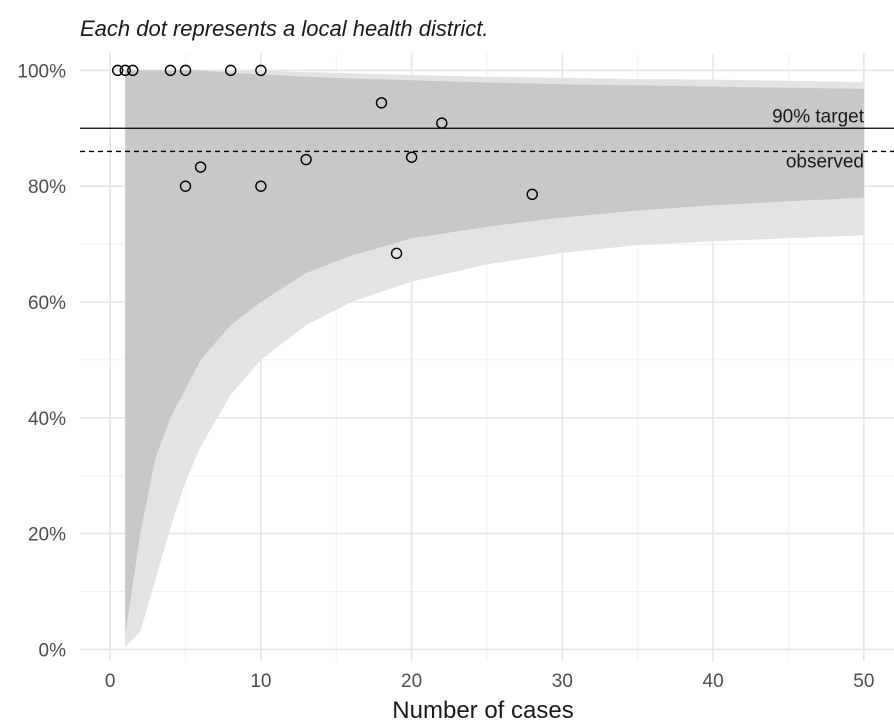 The image size is (894, 721). Describe the element at coordinates (41, 71) in the screenshot. I see `y-tick-label: 100%` at that location.